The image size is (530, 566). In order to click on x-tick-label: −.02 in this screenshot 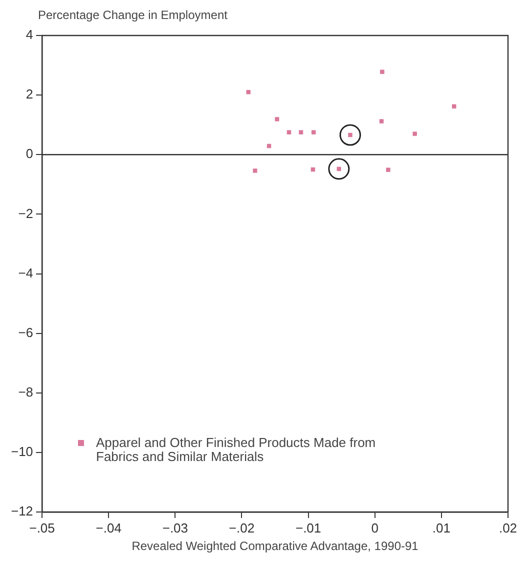, I will do `click(241, 528)`.